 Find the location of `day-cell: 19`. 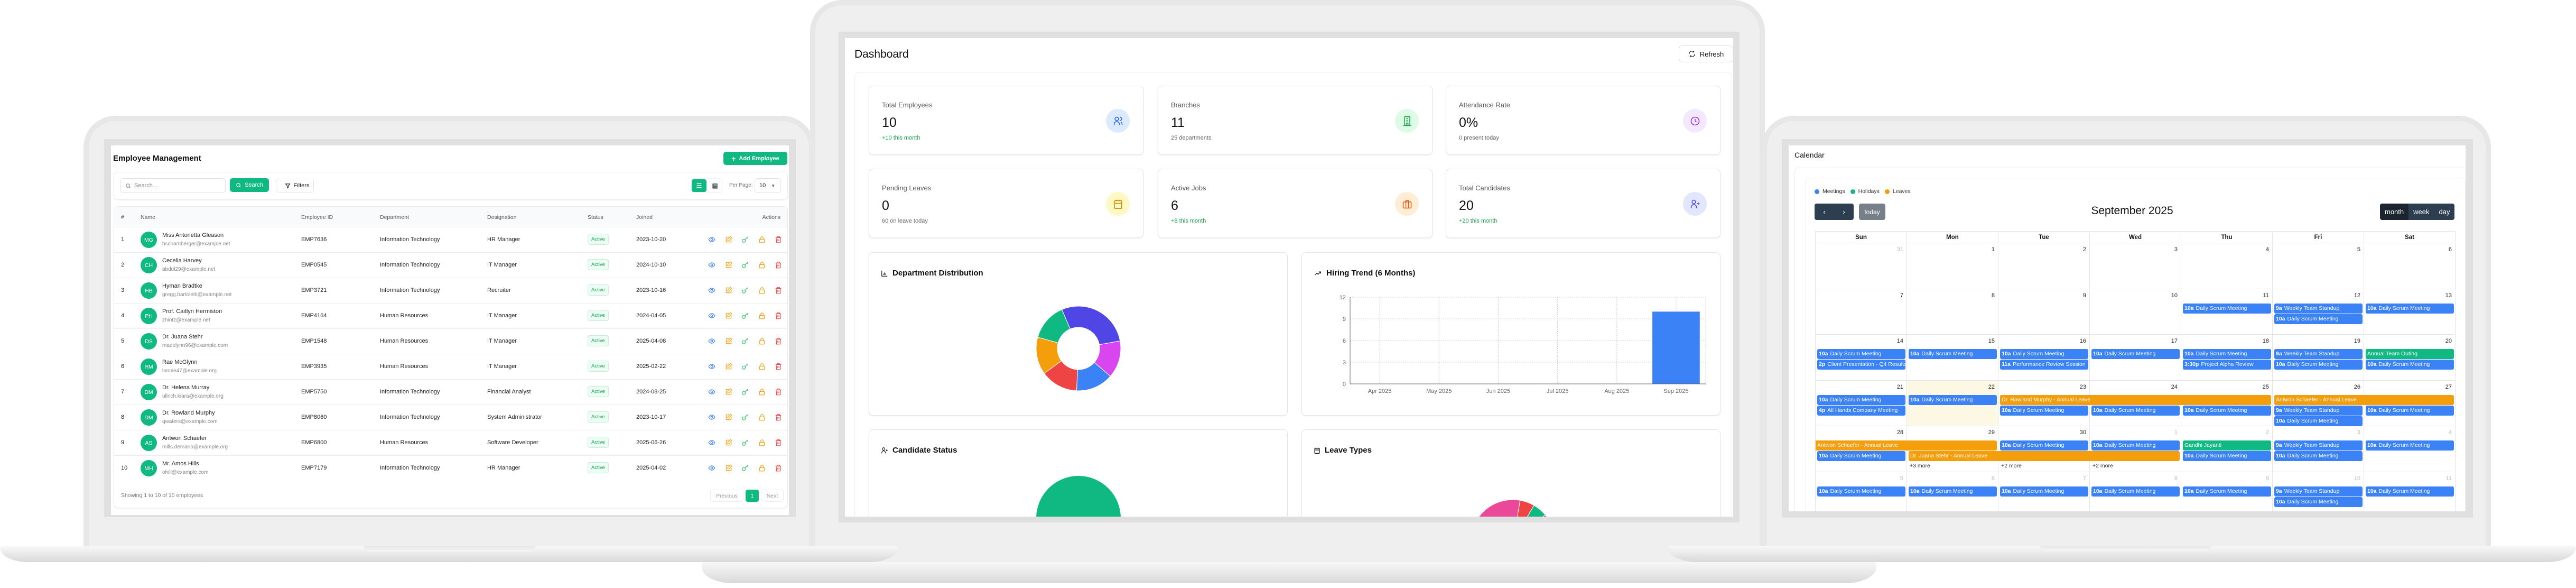

day-cell: 19 is located at coordinates (2318, 358).